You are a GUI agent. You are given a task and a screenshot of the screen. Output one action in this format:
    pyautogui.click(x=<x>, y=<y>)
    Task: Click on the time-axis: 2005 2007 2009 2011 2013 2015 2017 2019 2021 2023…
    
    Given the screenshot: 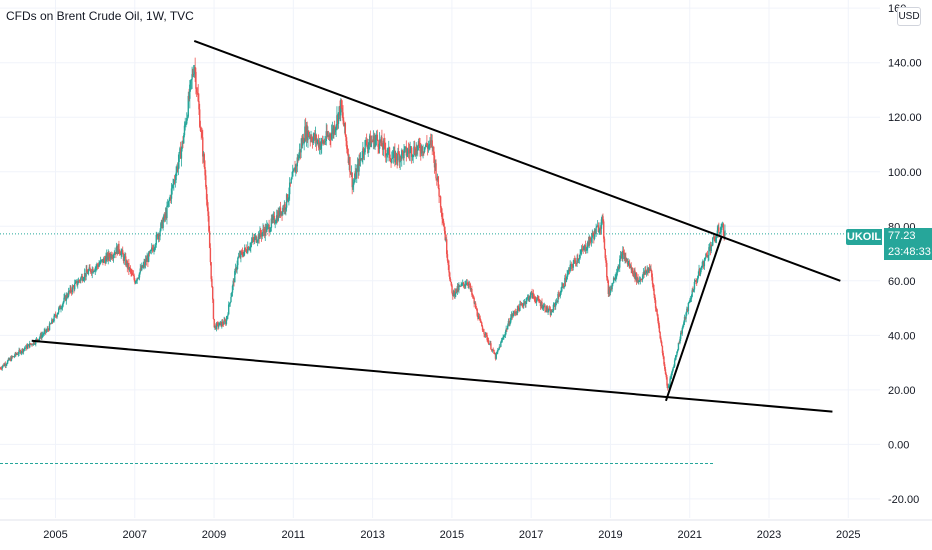 What is the action you would take?
    pyautogui.click(x=466, y=530)
    